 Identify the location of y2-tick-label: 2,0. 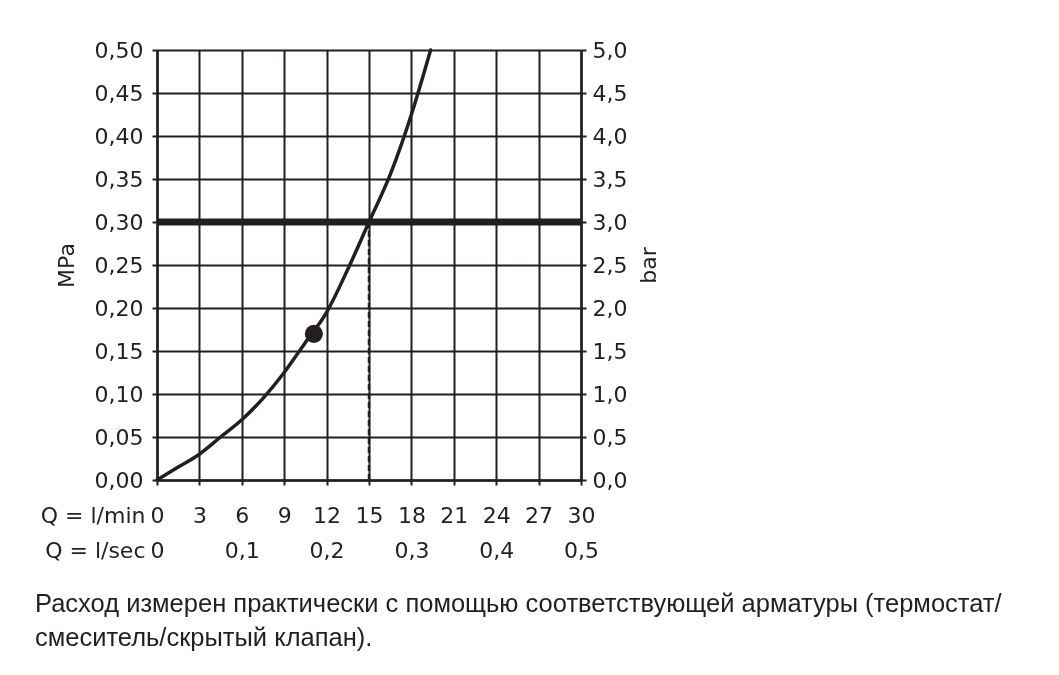
(610, 308).